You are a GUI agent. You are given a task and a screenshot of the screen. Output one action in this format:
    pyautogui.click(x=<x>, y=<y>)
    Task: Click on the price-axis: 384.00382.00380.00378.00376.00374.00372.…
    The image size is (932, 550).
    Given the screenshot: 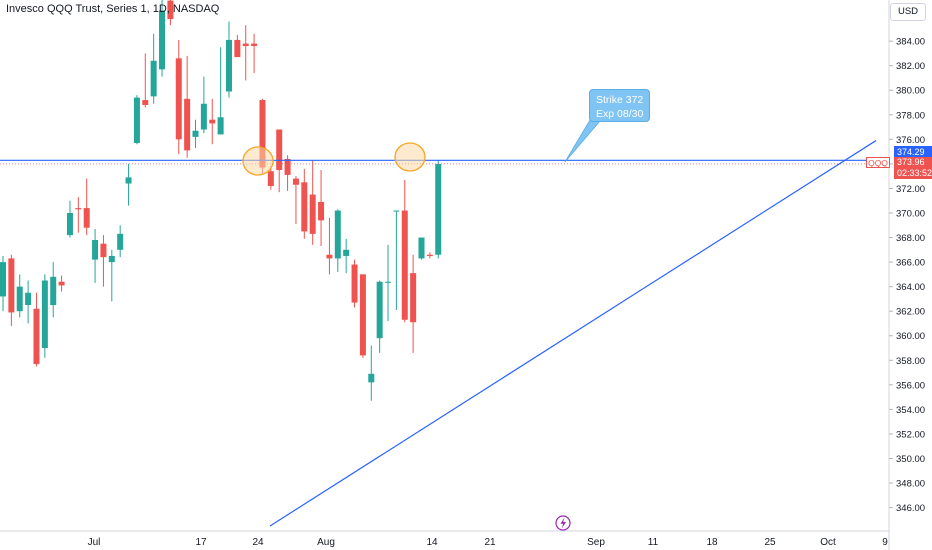 What is the action you would take?
    pyautogui.click(x=906, y=275)
    